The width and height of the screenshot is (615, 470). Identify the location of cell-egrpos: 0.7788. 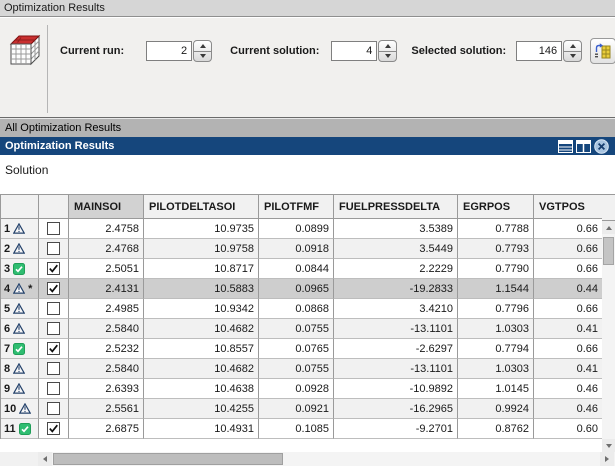
(496, 229).